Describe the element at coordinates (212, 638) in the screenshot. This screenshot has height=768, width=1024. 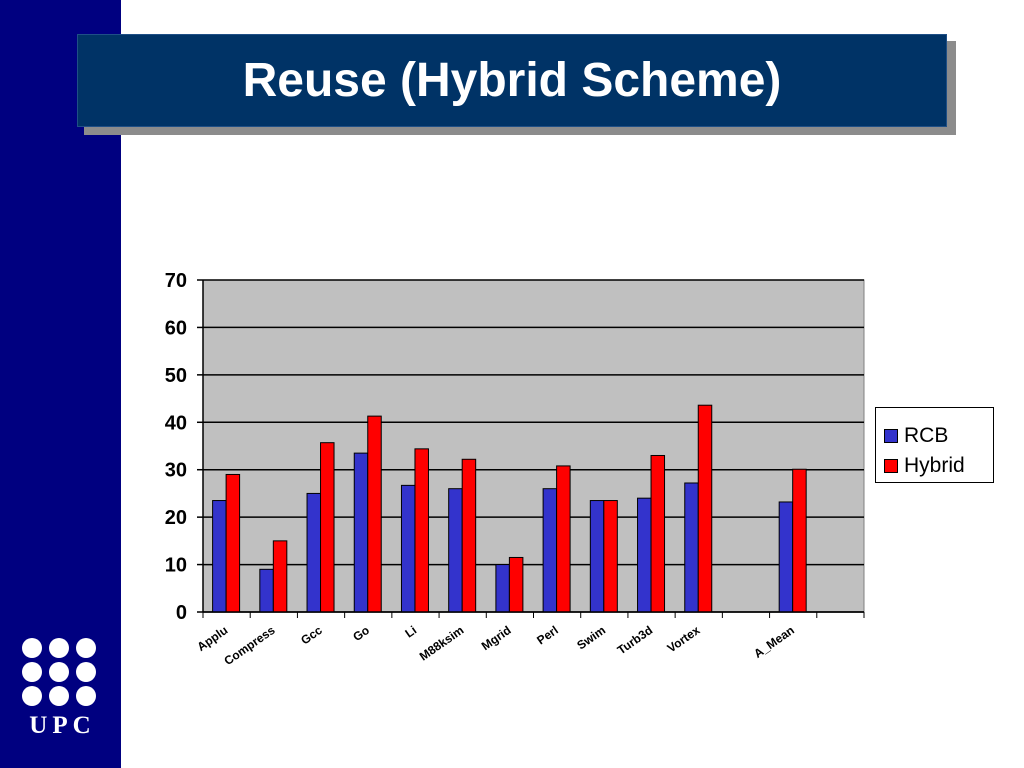
I see `x-category-label: Applu` at that location.